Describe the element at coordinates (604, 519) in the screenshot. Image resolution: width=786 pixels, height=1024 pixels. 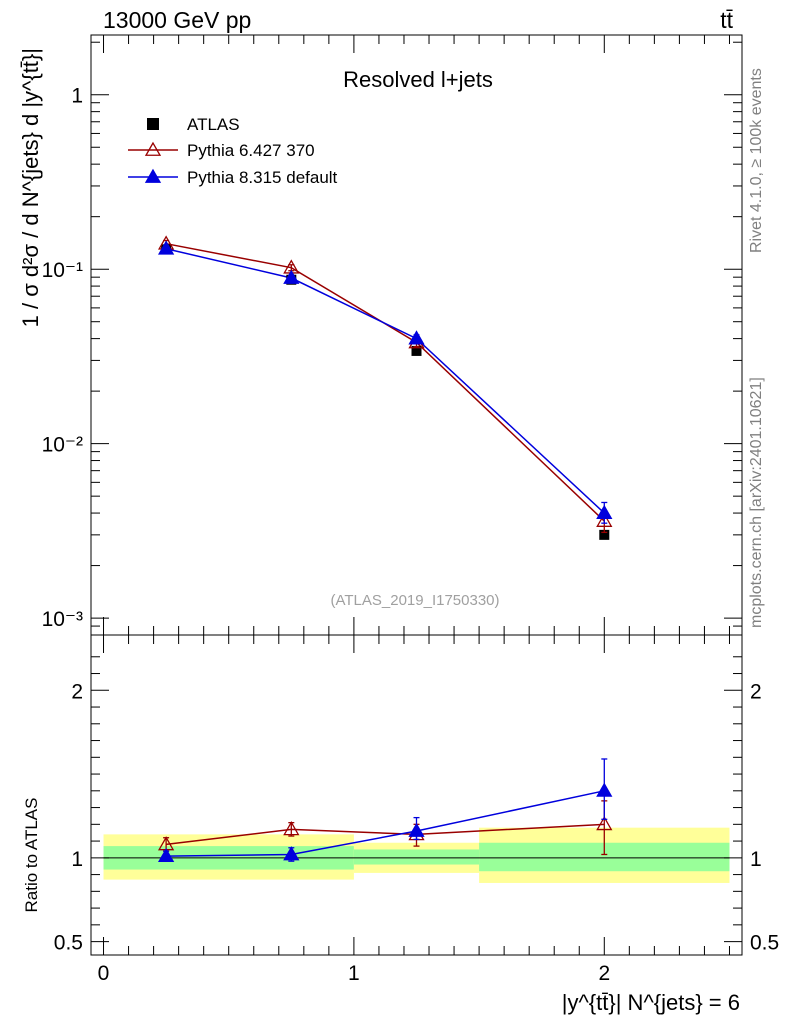
I see `pythia6-point` at that location.